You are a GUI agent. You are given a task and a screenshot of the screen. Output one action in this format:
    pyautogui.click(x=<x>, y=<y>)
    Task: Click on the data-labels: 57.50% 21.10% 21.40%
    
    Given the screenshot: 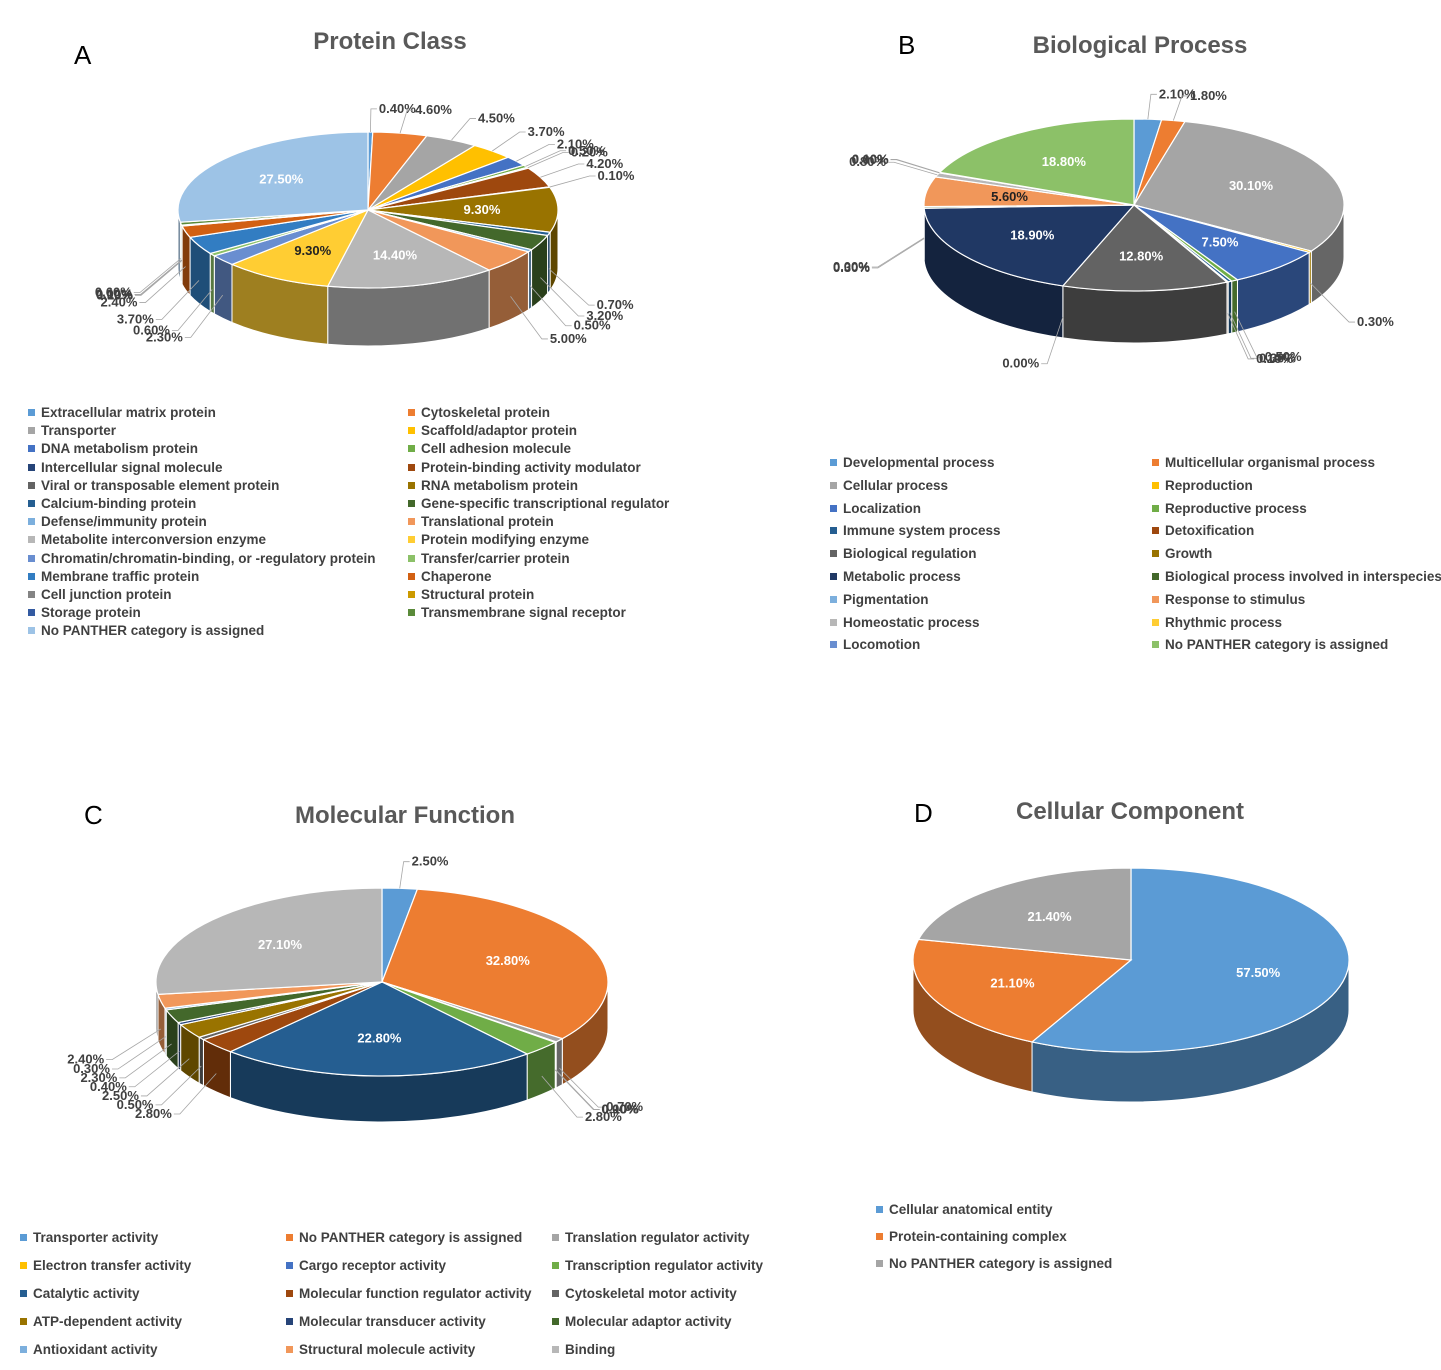 What is the action you would take?
    pyautogui.click(x=1135, y=950)
    